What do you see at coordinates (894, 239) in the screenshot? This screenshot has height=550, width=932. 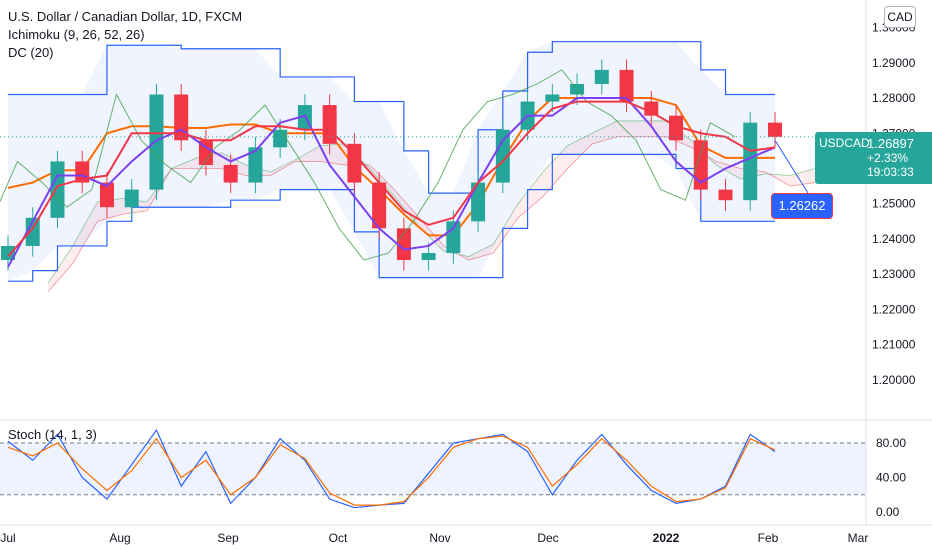 I see `y-tick-label: 1.24000` at bounding box center [894, 239].